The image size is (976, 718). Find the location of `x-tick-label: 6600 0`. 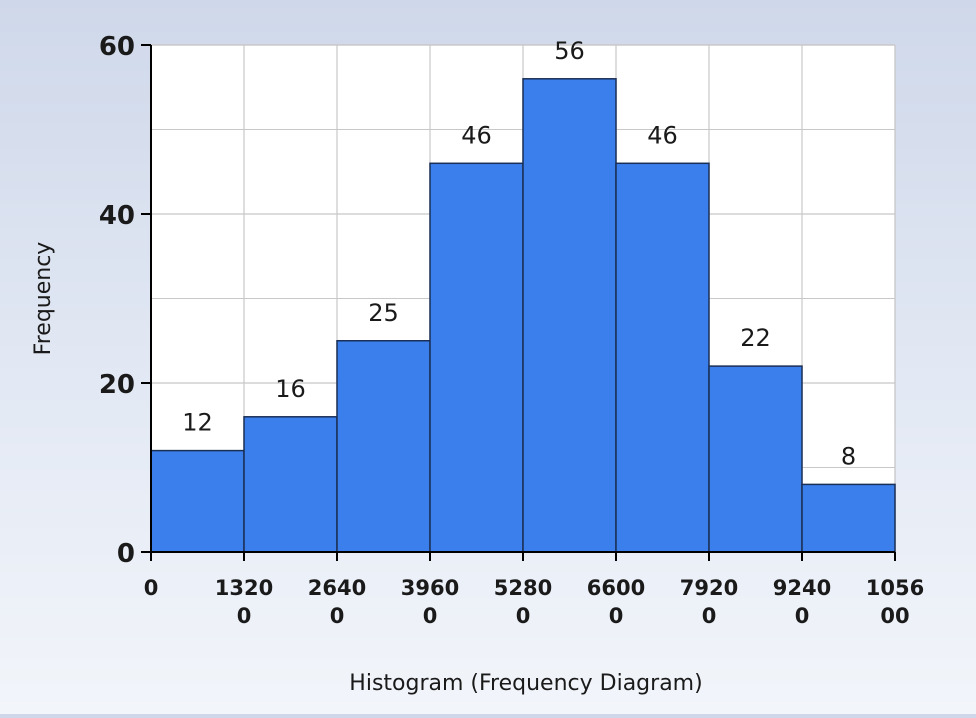

x-tick-label: 6600 0 is located at coordinates (616, 602).